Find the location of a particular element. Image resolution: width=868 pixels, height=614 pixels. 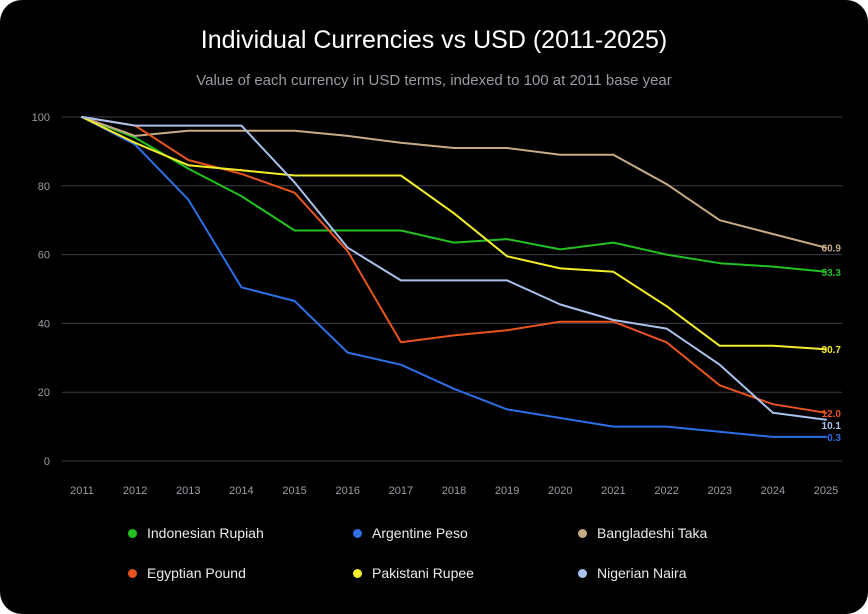

y-axis-ticks: 0 20 40 60 80 100 is located at coordinates (41, 290).